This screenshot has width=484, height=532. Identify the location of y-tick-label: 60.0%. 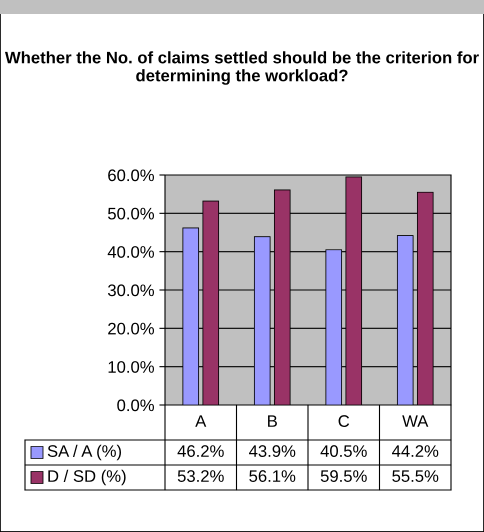
(131, 175).